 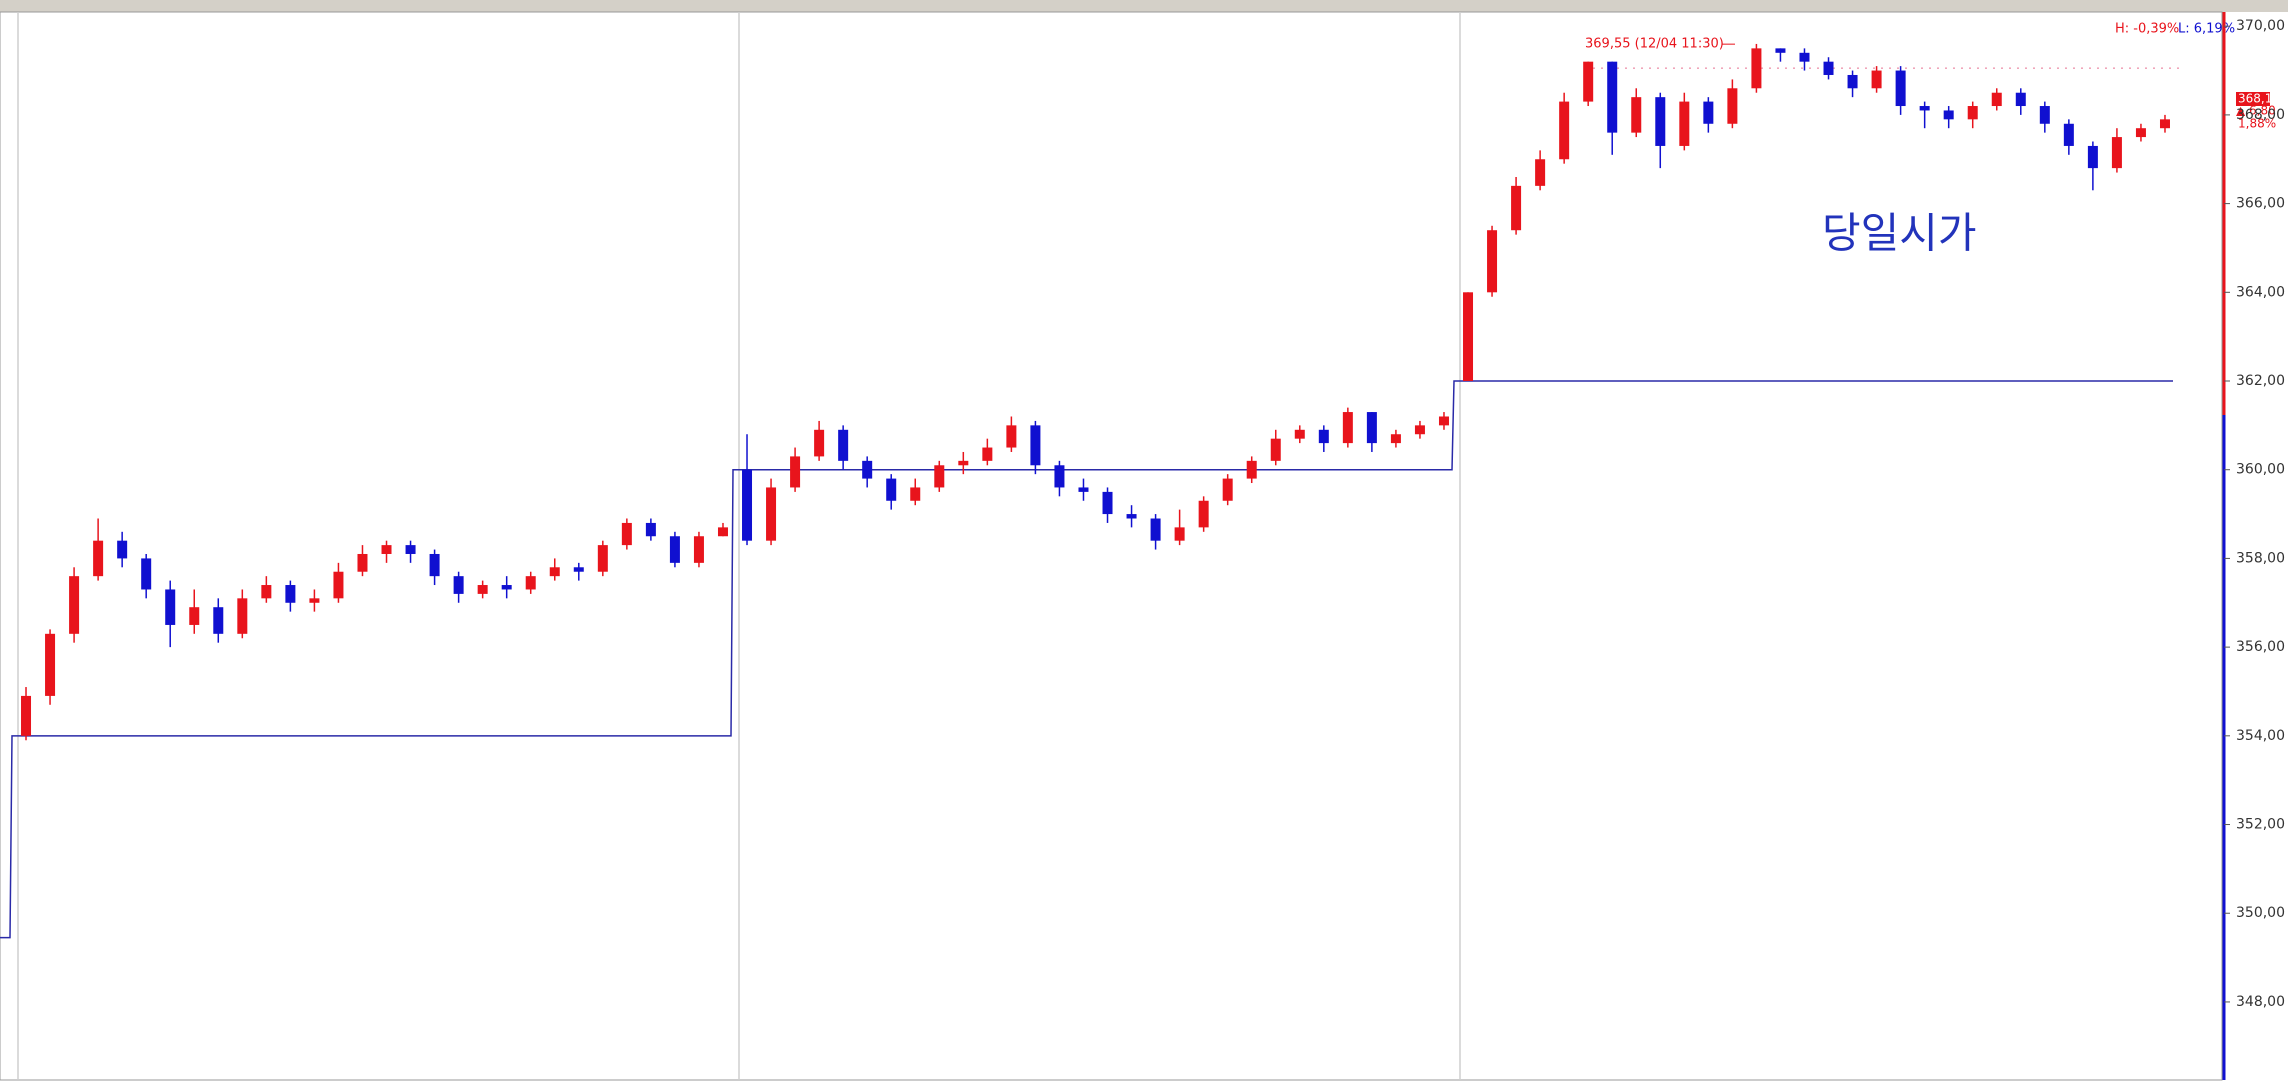 I want to click on y-tick-label: 364,00, so click(x=2260, y=292).